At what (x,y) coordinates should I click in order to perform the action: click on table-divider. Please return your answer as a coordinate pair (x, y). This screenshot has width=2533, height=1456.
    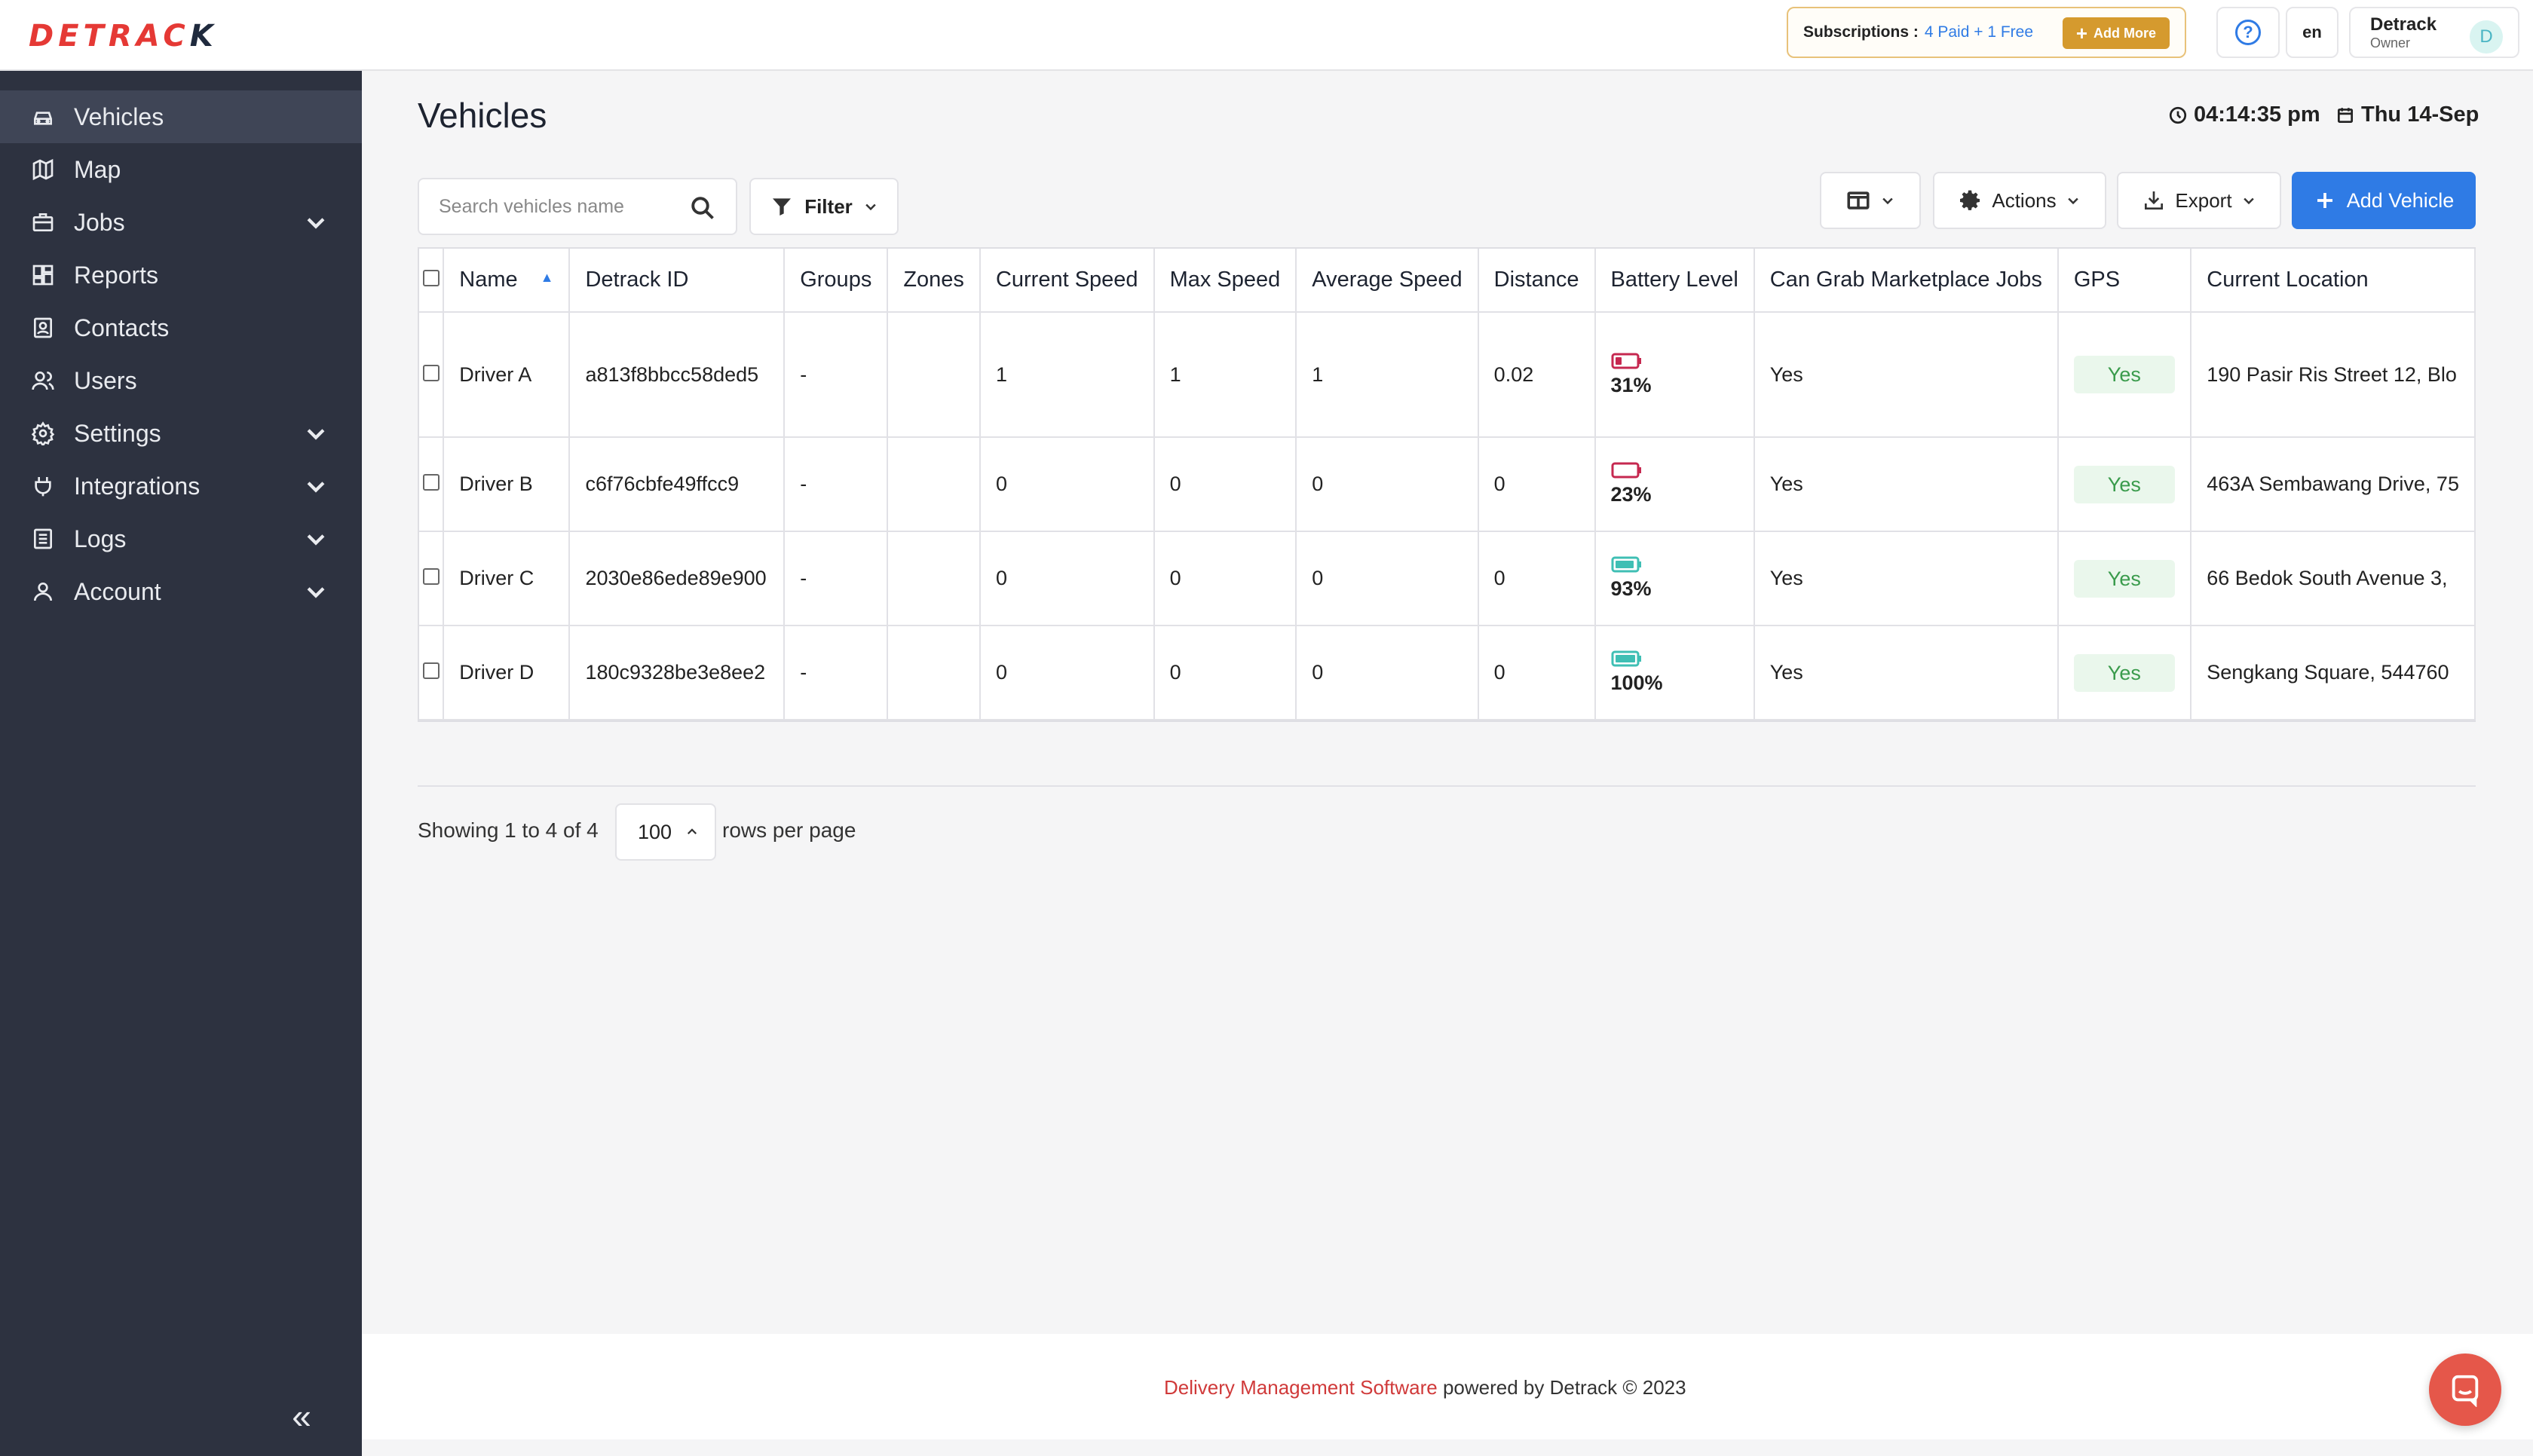
    Looking at the image, I should click on (1447, 786).